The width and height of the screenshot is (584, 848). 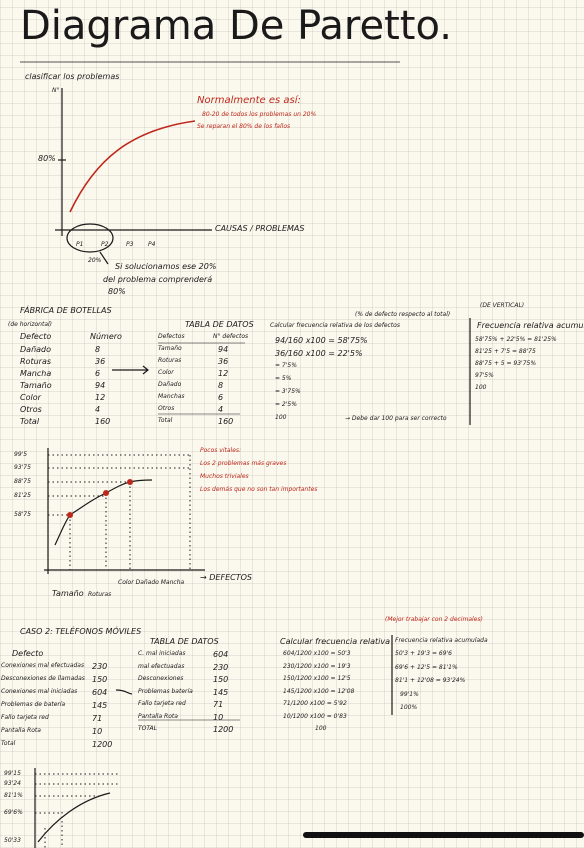 What do you see at coordinates (223, 349) in the screenshot?
I see `cell: 94` at bounding box center [223, 349].